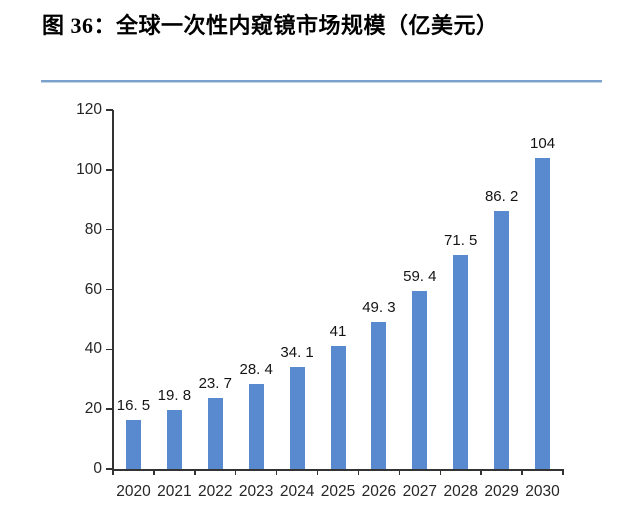 This screenshot has width=627, height=530. I want to click on bar-value-label: 71. 5, so click(461, 241).